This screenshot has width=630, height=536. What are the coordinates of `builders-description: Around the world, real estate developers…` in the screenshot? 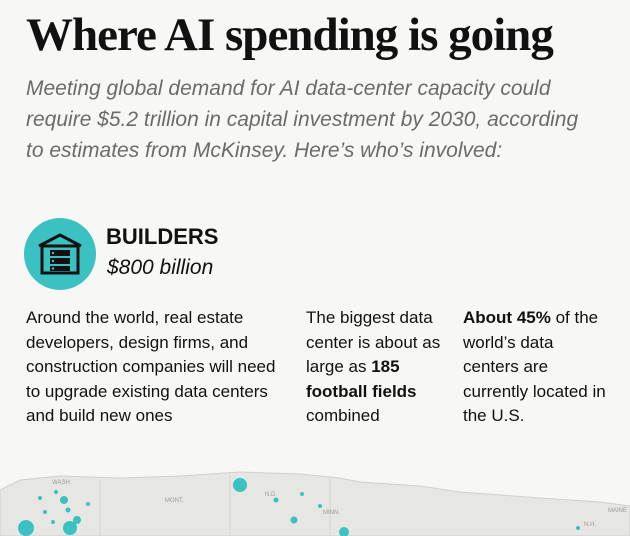 It's located at (151, 366).